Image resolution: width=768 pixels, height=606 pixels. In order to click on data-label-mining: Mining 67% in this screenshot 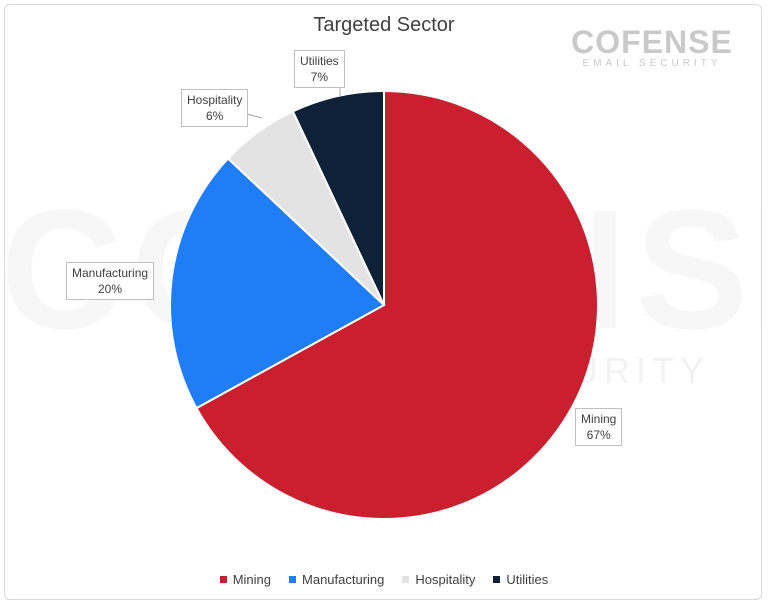, I will do `click(599, 427)`.